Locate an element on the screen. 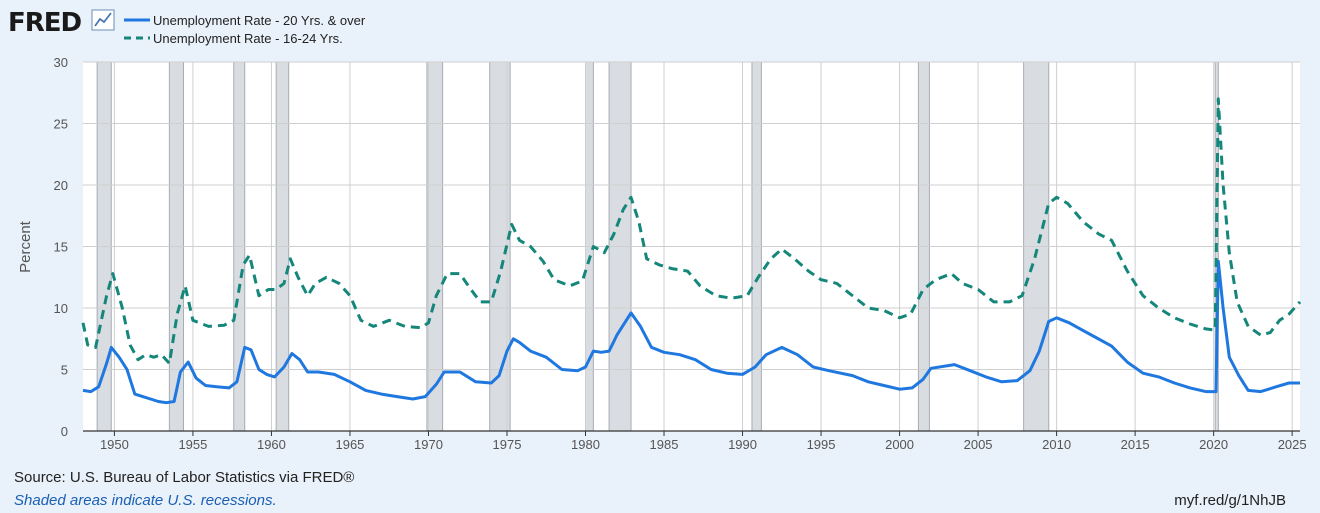 This screenshot has width=1320, height=513. x-tick-label-2005: 2005 is located at coordinates (978, 444).